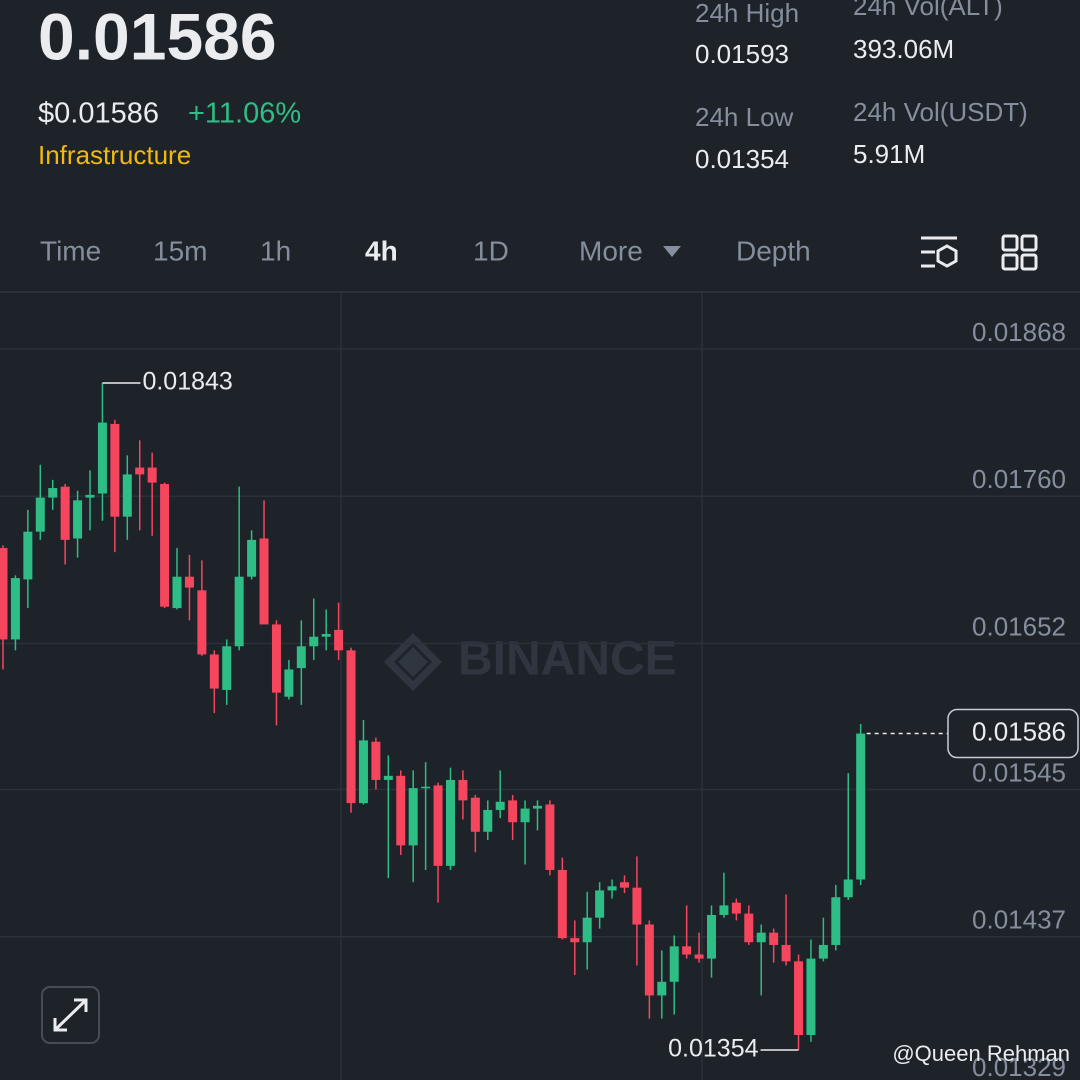 This screenshot has width=1080, height=1080. What do you see at coordinates (157, 36) in the screenshot?
I see `last-price: 0.01586` at bounding box center [157, 36].